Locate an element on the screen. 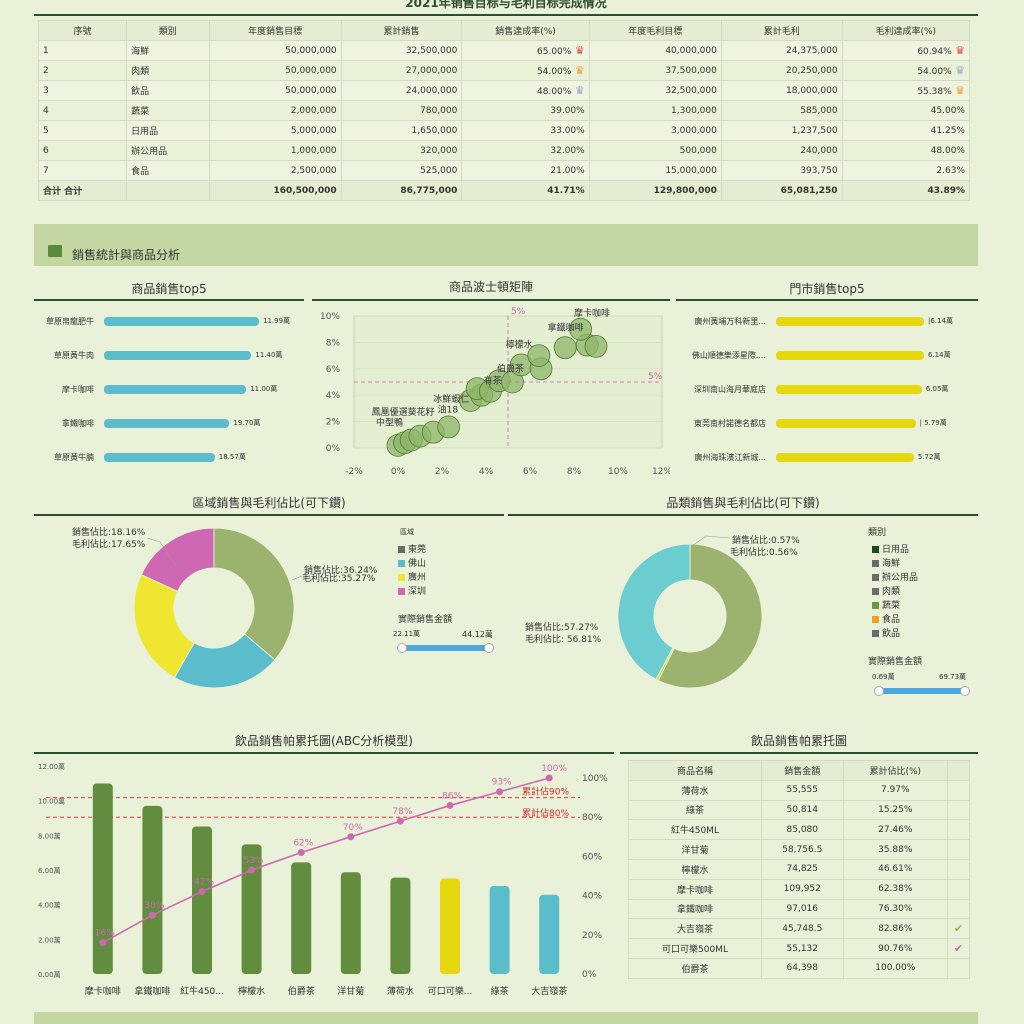 The image size is (1024, 1024). category-slider-min-handle is located at coordinates (879, 691).